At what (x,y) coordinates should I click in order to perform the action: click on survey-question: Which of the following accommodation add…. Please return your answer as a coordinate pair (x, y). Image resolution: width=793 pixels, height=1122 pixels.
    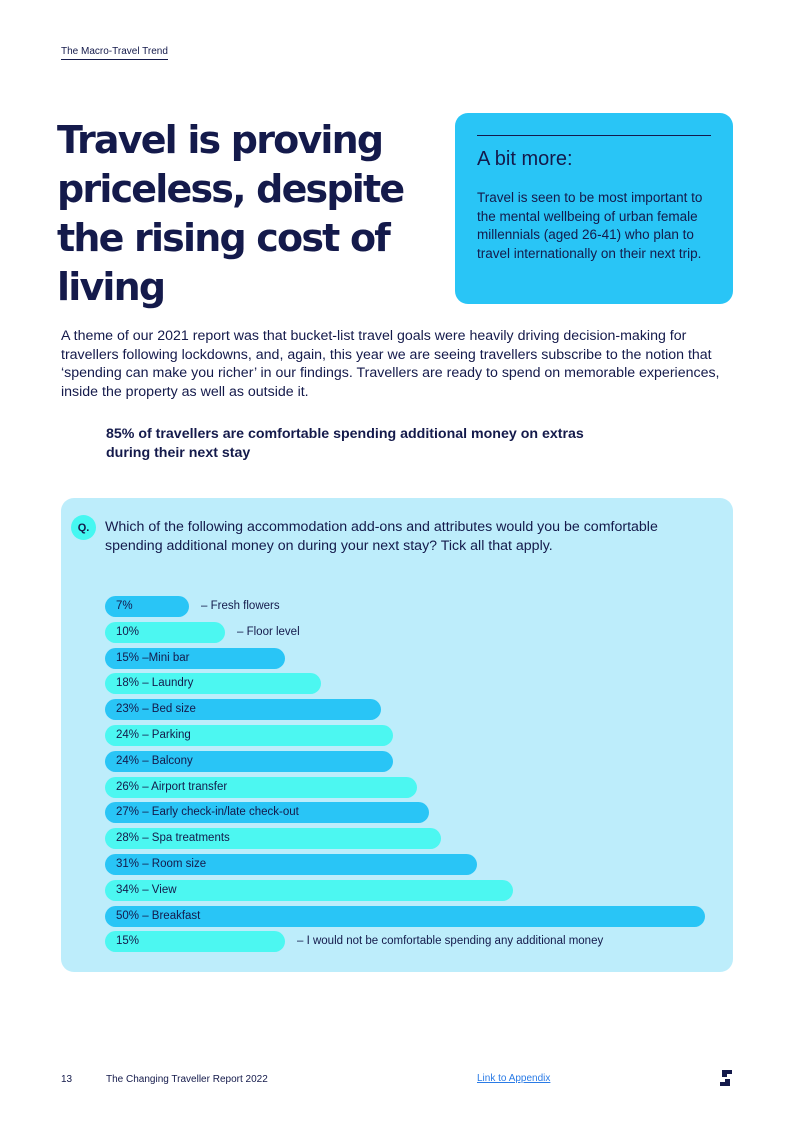
    Looking at the image, I should click on (381, 536).